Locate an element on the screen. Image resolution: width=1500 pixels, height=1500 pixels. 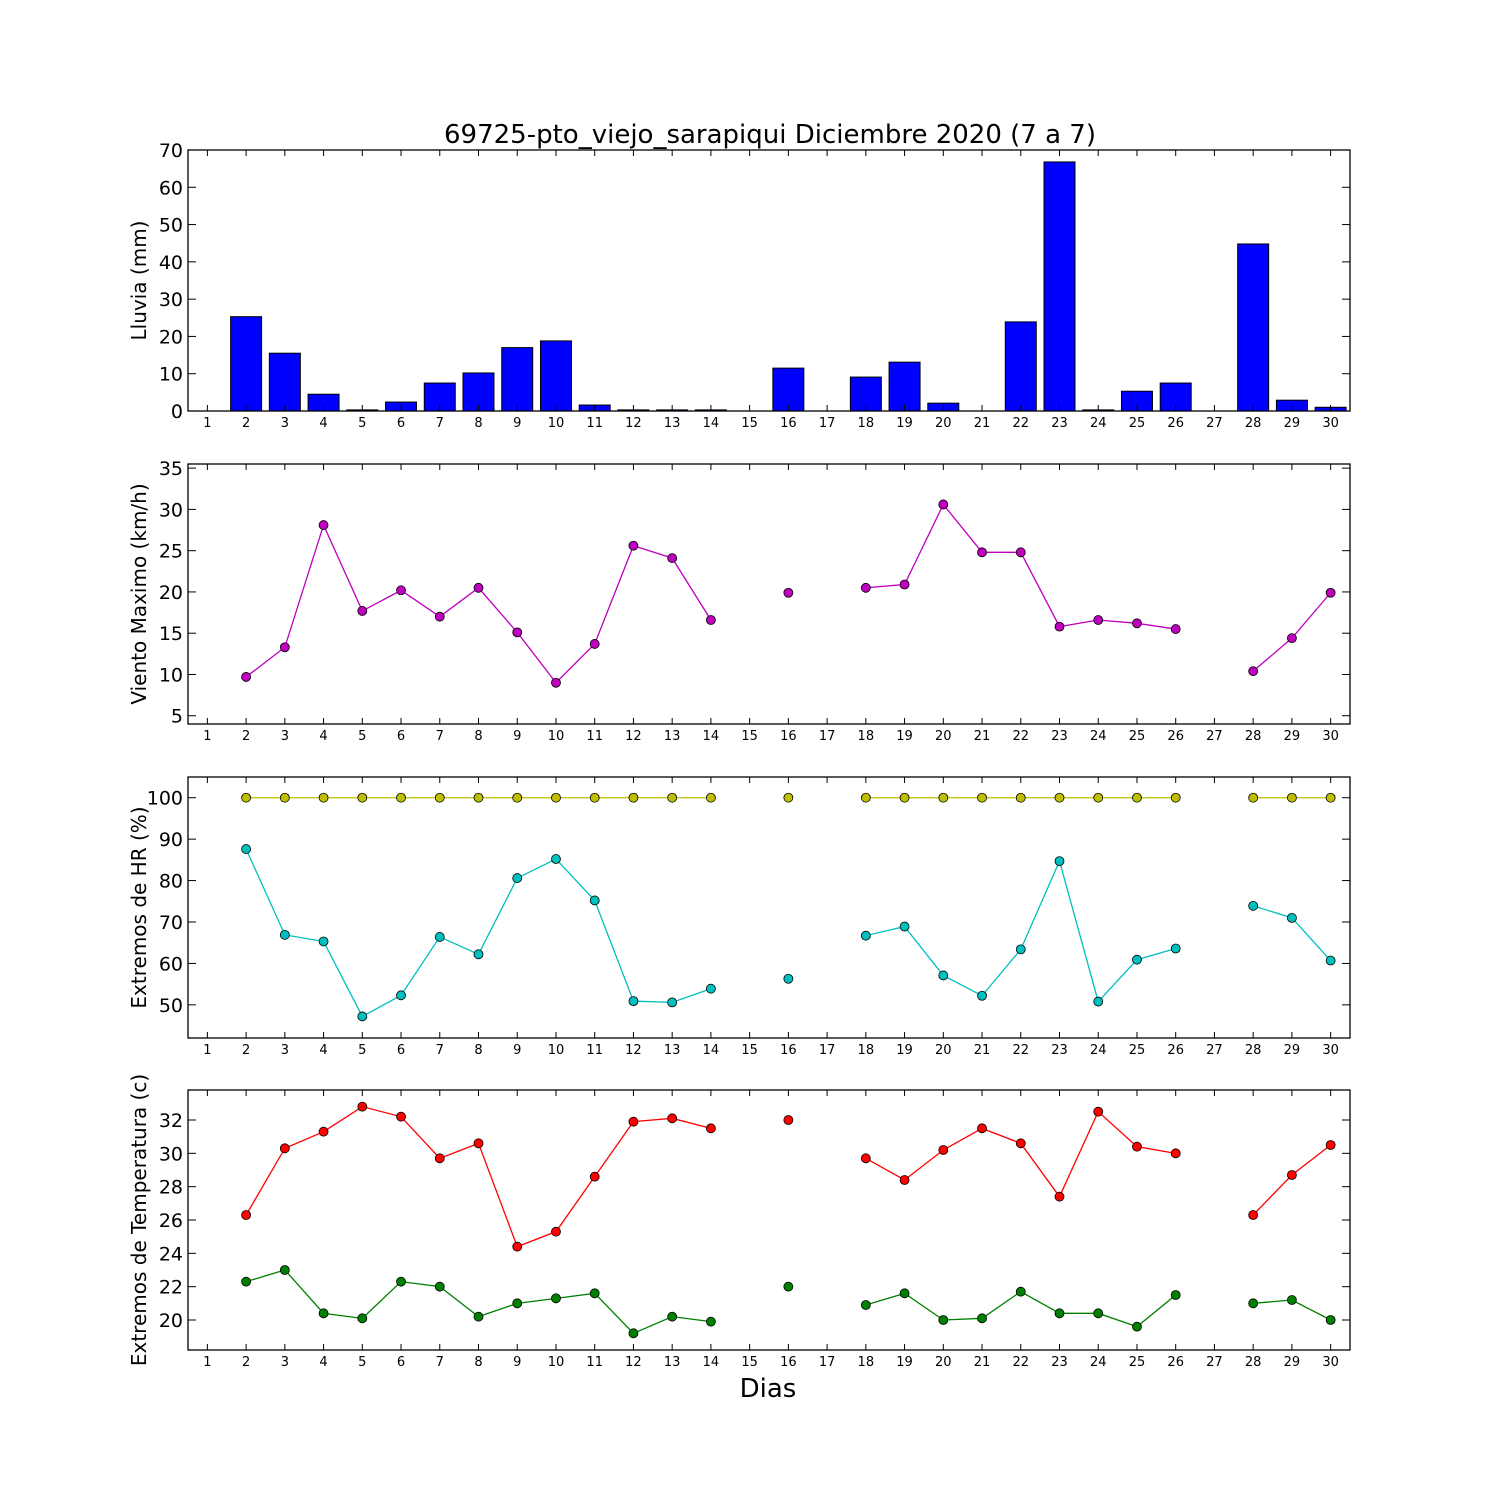
x-tick-label: 5 is located at coordinates (362, 1362).